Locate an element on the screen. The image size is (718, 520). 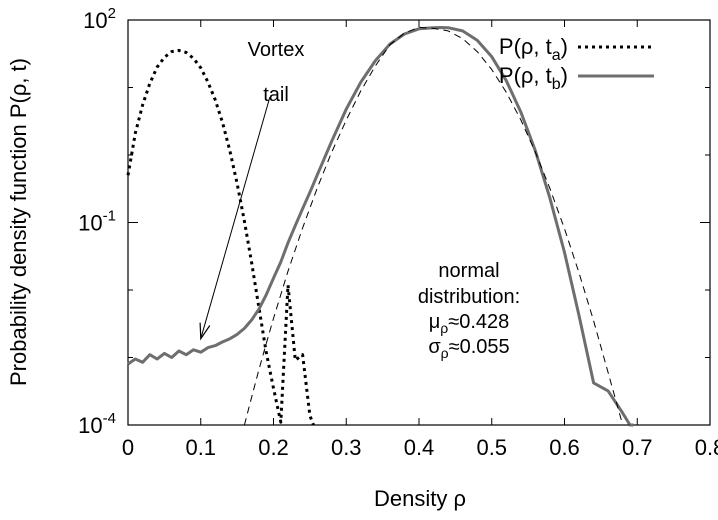
x-tick-label: 0.1 is located at coordinates (200, 447).